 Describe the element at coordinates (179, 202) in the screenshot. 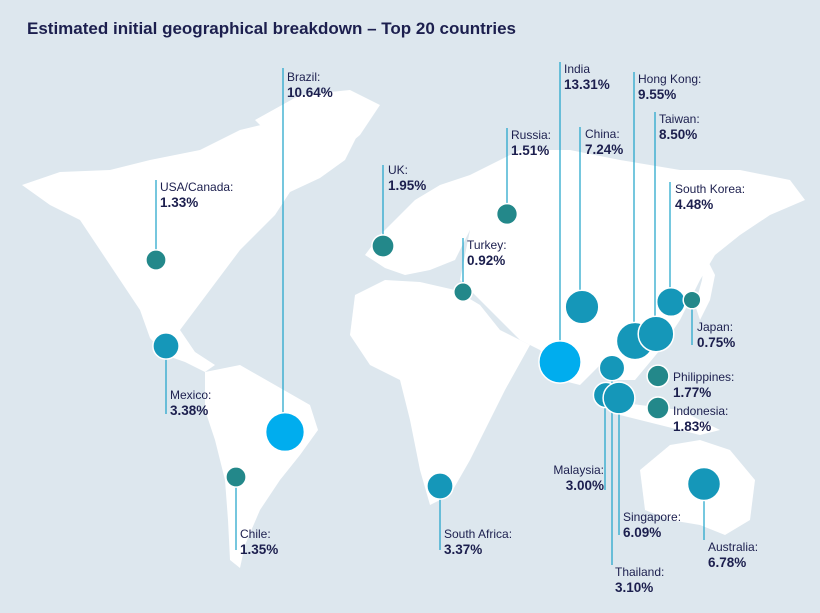

I see `country-value: 1.33%` at that location.